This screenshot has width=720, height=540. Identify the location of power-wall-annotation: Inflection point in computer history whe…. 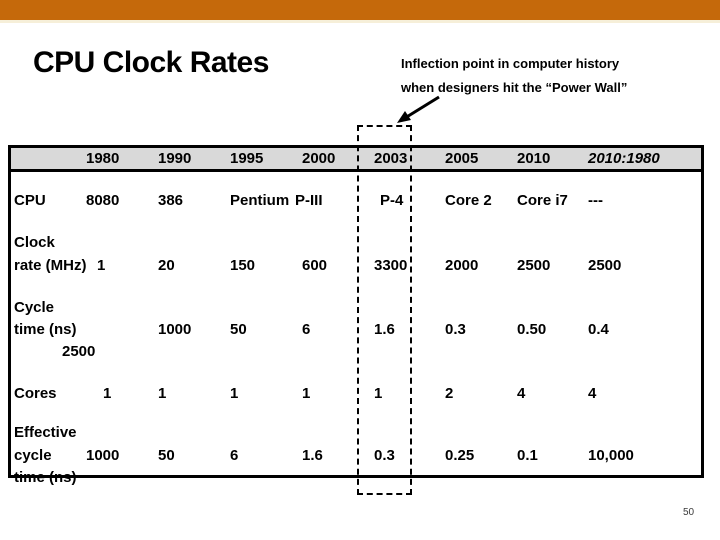
(514, 76).